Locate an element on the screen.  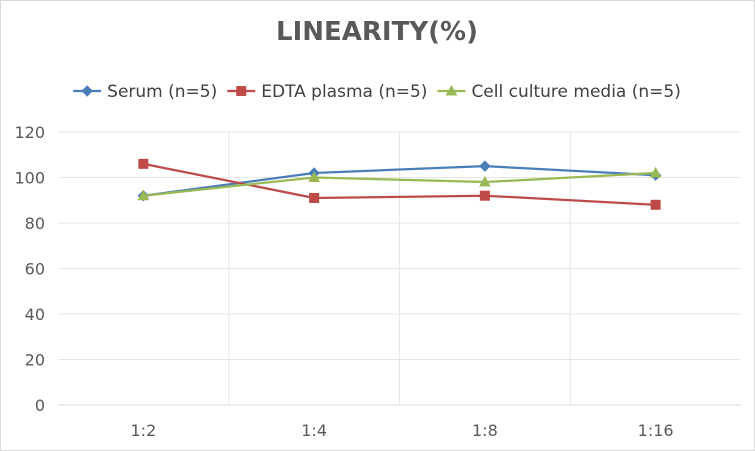
legend-label: Cell culture media (n=5) is located at coordinates (575, 92).